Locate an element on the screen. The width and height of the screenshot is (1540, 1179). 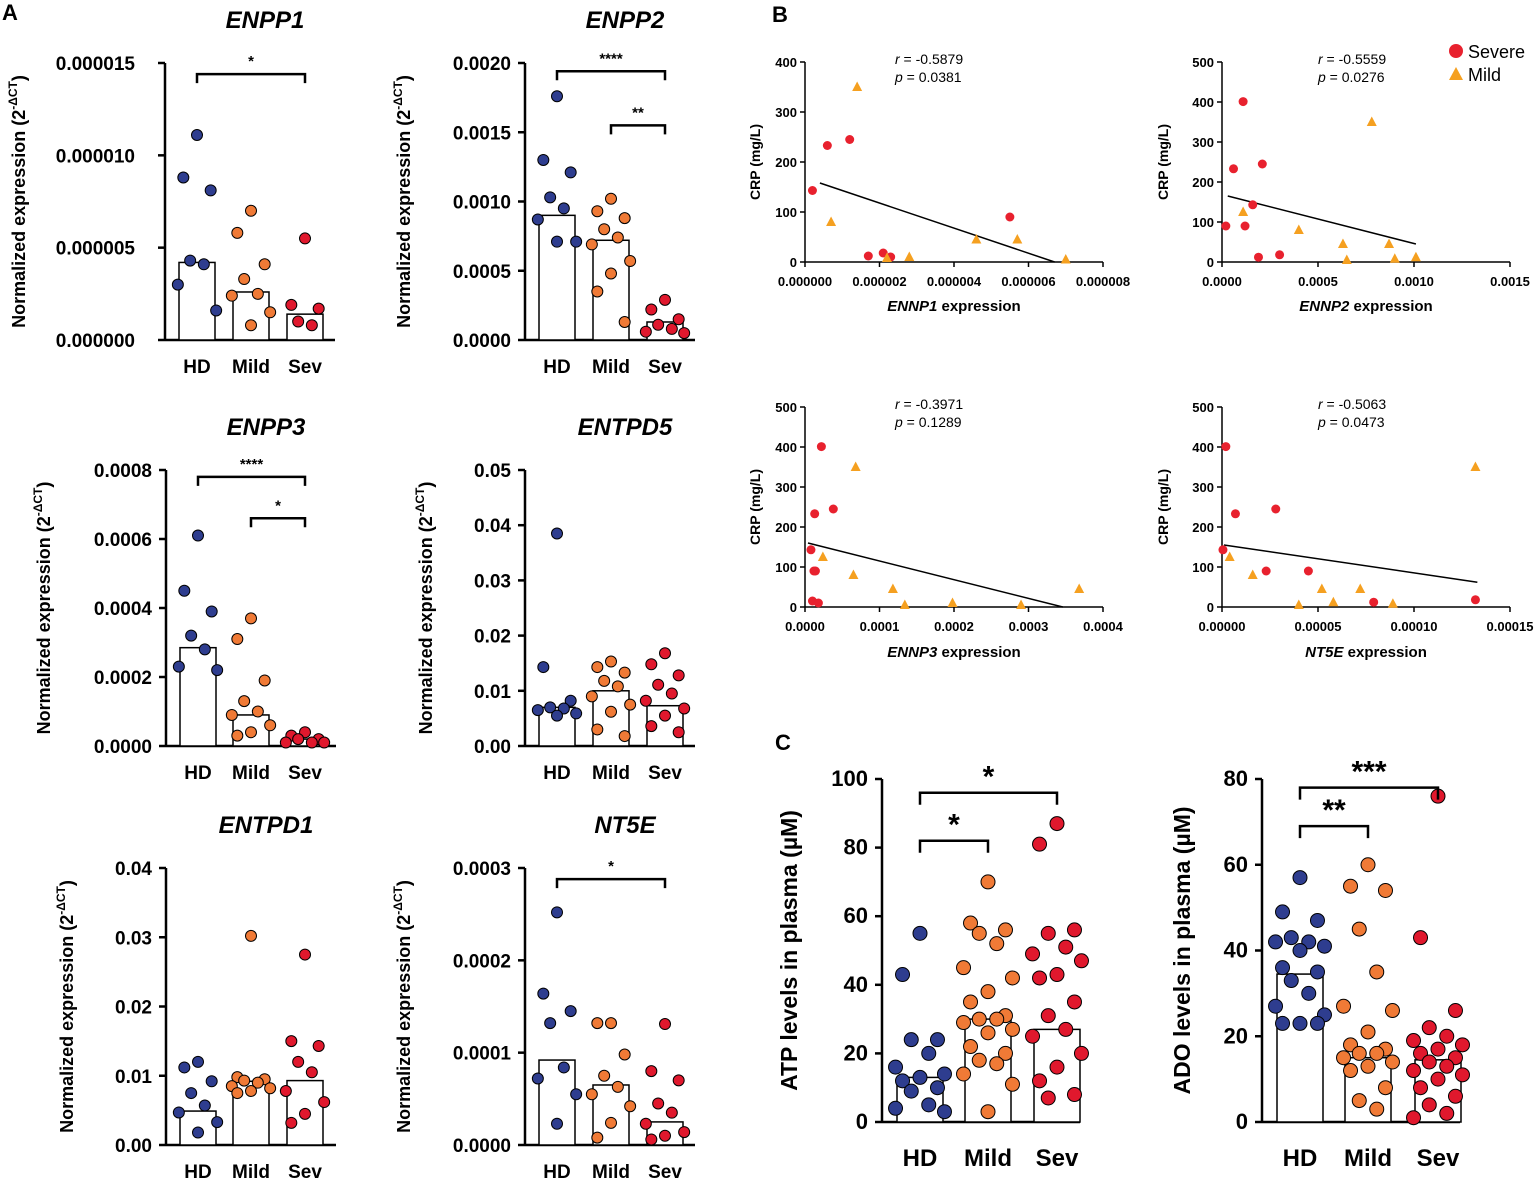
x-tick-label: 0.0001 is located at coordinates (880, 626).